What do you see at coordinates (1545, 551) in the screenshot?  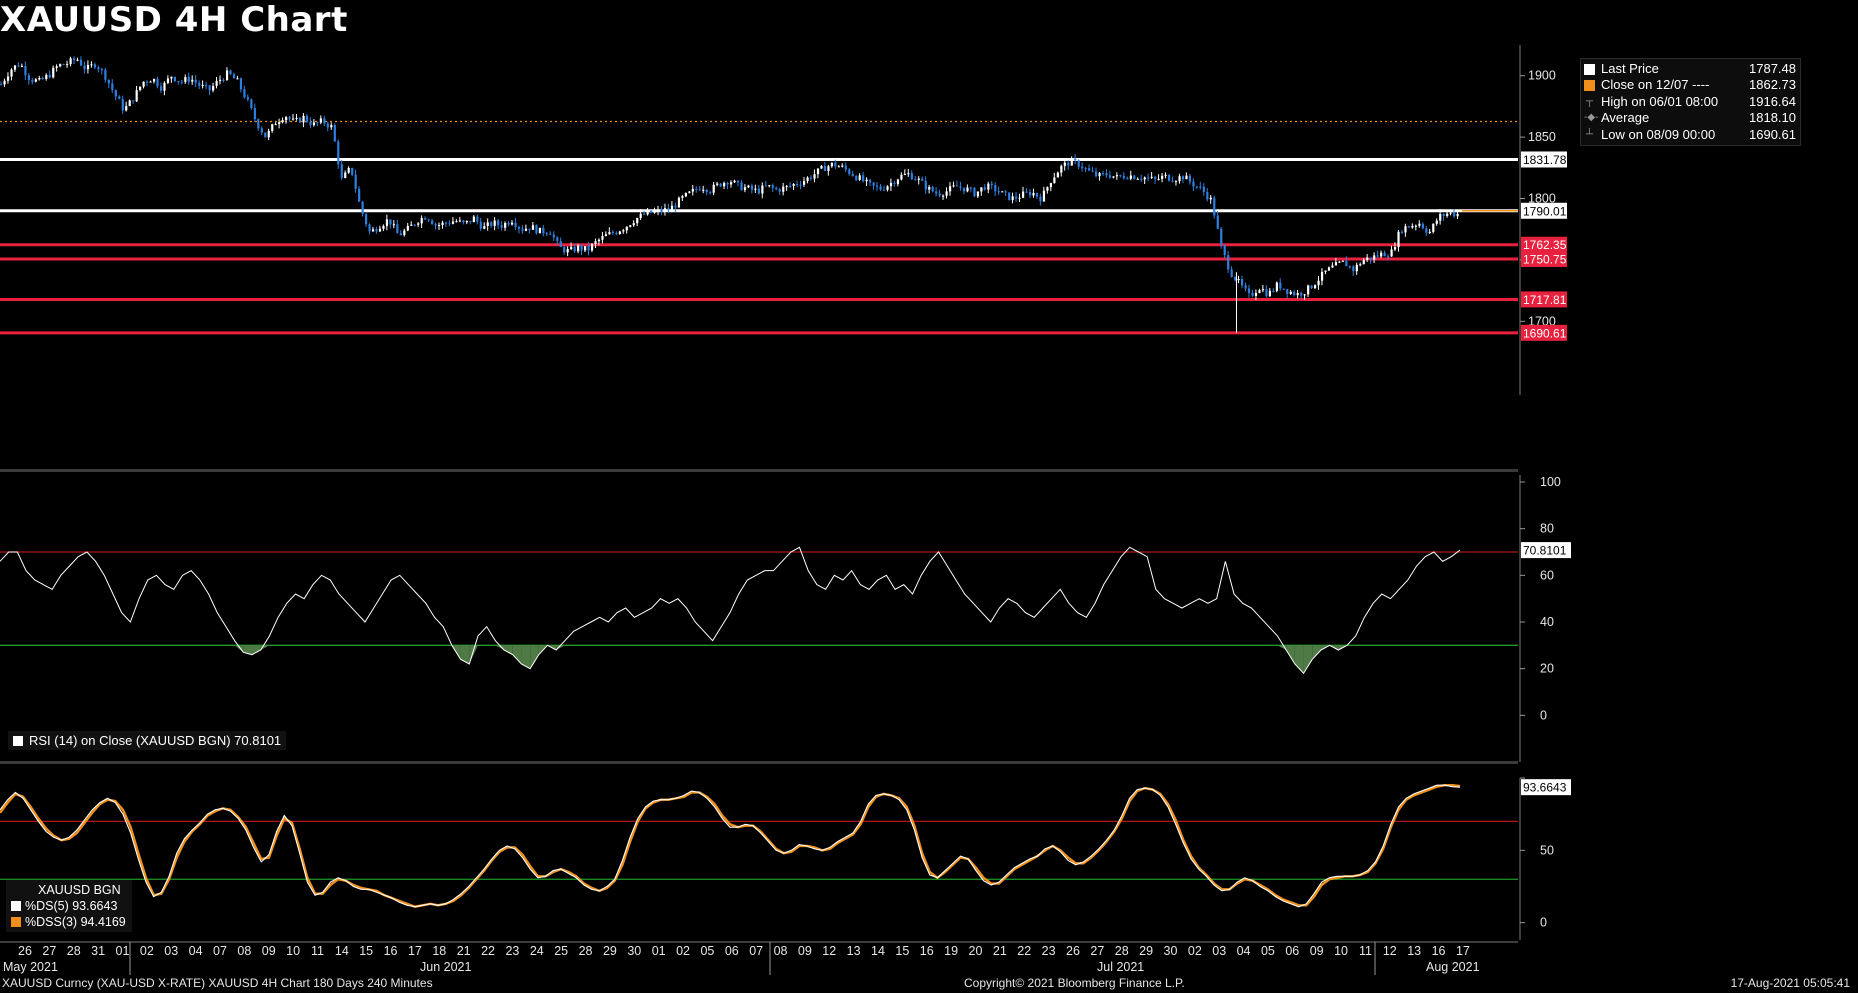 I see `rsi-last-label: 70.8101` at bounding box center [1545, 551].